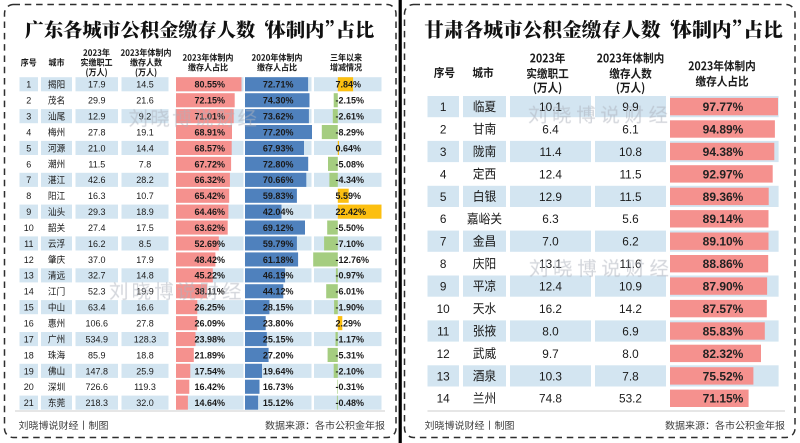 This screenshot has width=800, height=443. Describe the element at coordinates (723, 264) in the screenshot. I see `svg-text: 88.86%` at that location.